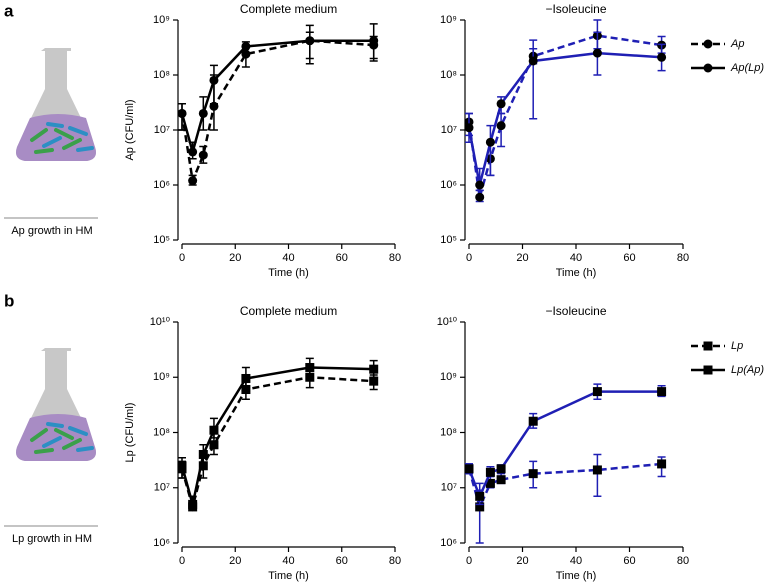 This screenshot has height=587, width=768. I want to click on legend-label: Ap, so click(737, 44).